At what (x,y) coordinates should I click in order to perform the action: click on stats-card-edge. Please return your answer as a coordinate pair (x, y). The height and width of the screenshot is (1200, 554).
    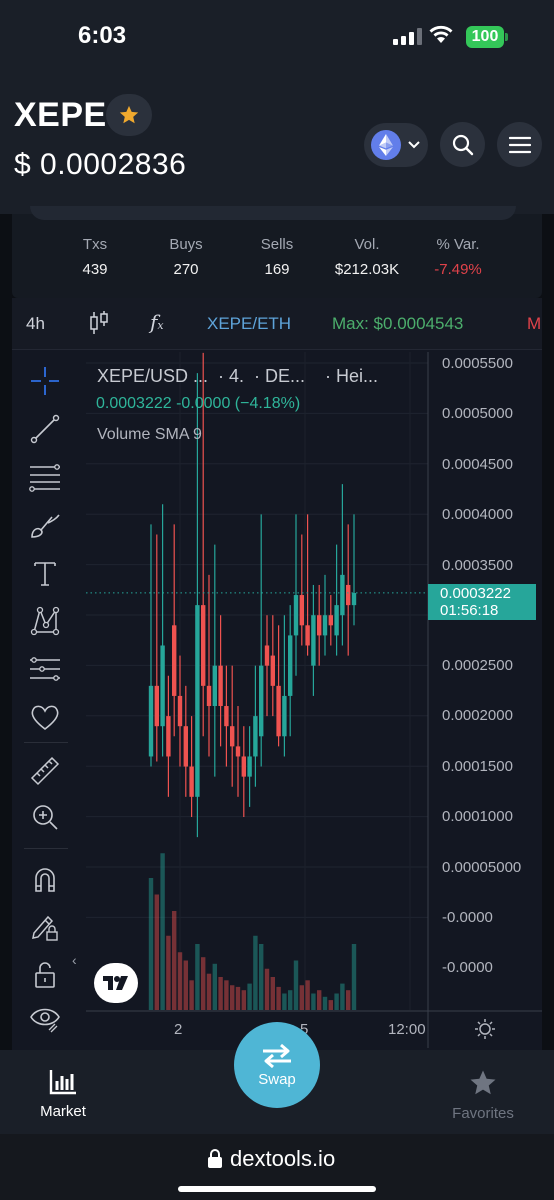
    Looking at the image, I should click on (273, 213).